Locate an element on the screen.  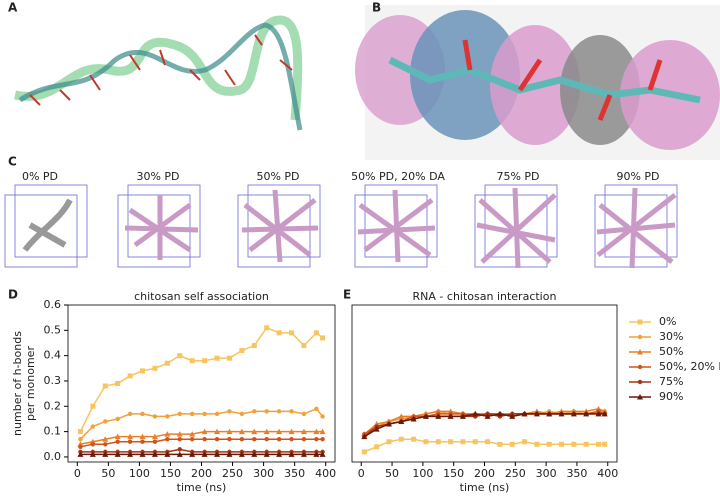
caption: 50% PD is located at coordinates (277, 176).